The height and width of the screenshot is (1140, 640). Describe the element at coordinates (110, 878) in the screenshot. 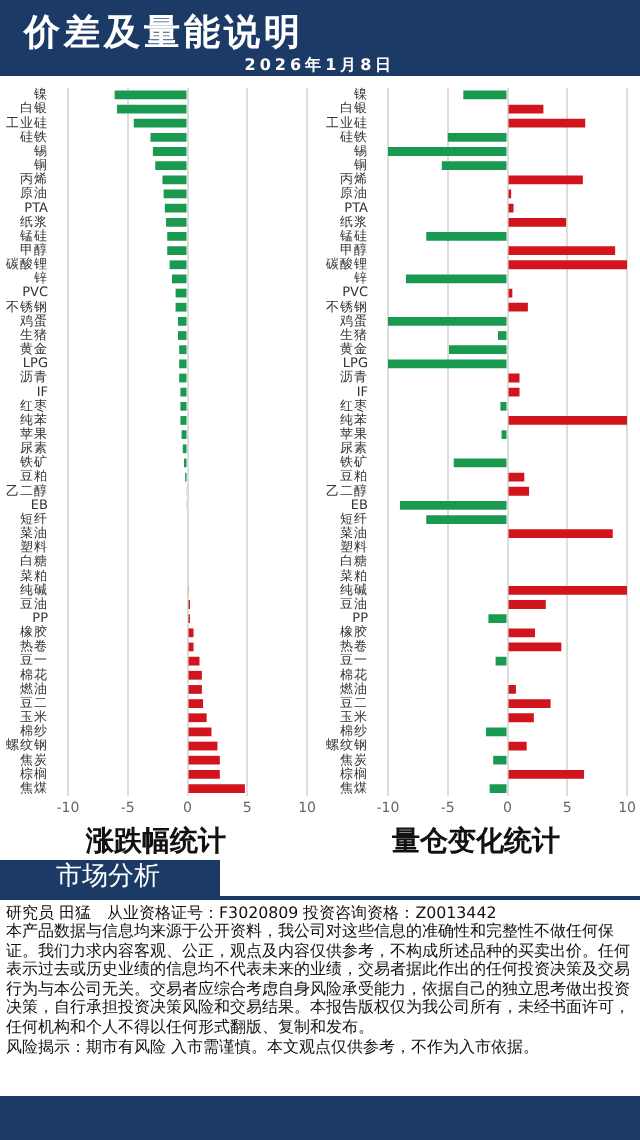

I see `text: 市场分析` at that location.